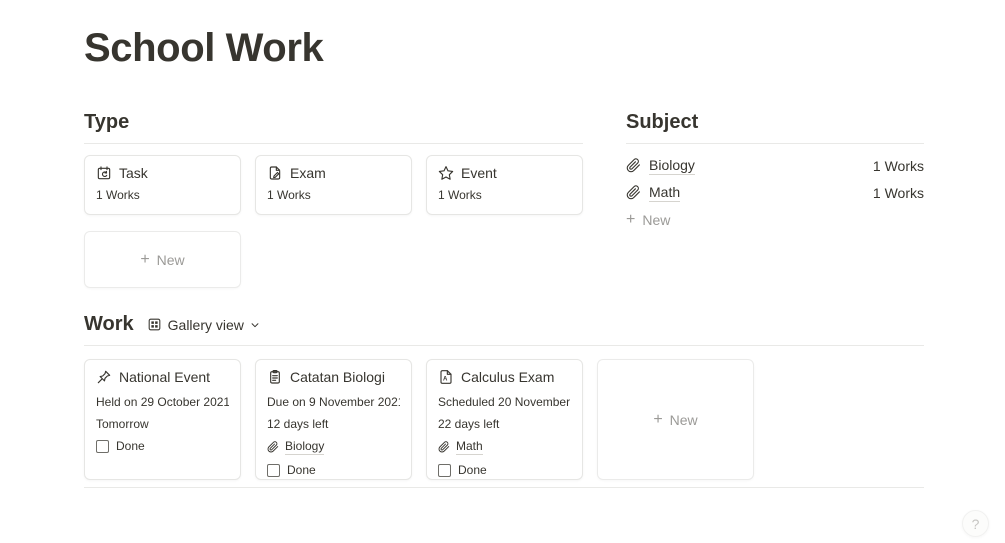  I want to click on view-label: Gallery view, so click(205, 324).